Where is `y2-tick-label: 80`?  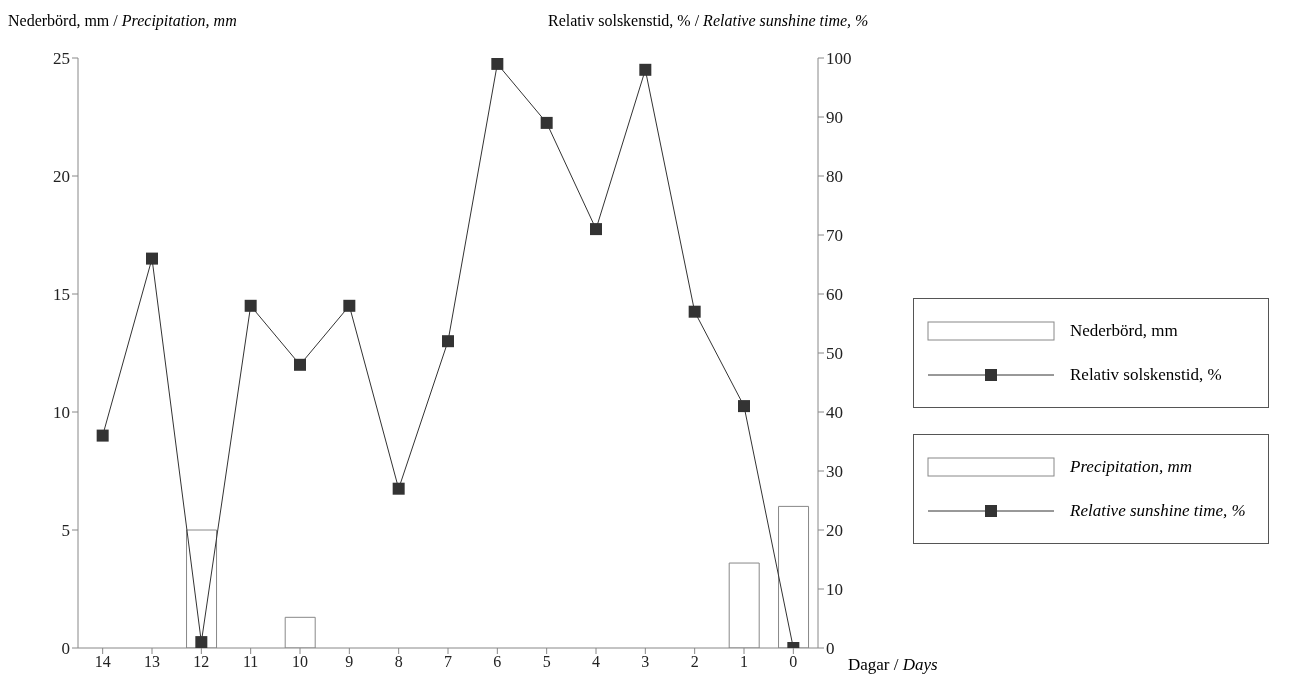 y2-tick-label: 80 is located at coordinates (834, 177).